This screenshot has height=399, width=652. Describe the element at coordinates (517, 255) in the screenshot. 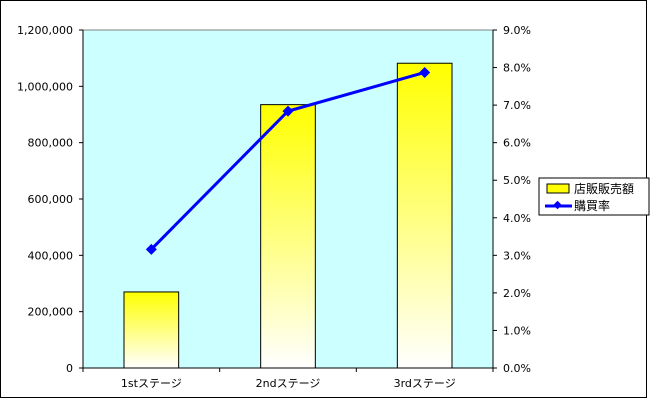

I see `right-tick-label: 3.0%` at that location.